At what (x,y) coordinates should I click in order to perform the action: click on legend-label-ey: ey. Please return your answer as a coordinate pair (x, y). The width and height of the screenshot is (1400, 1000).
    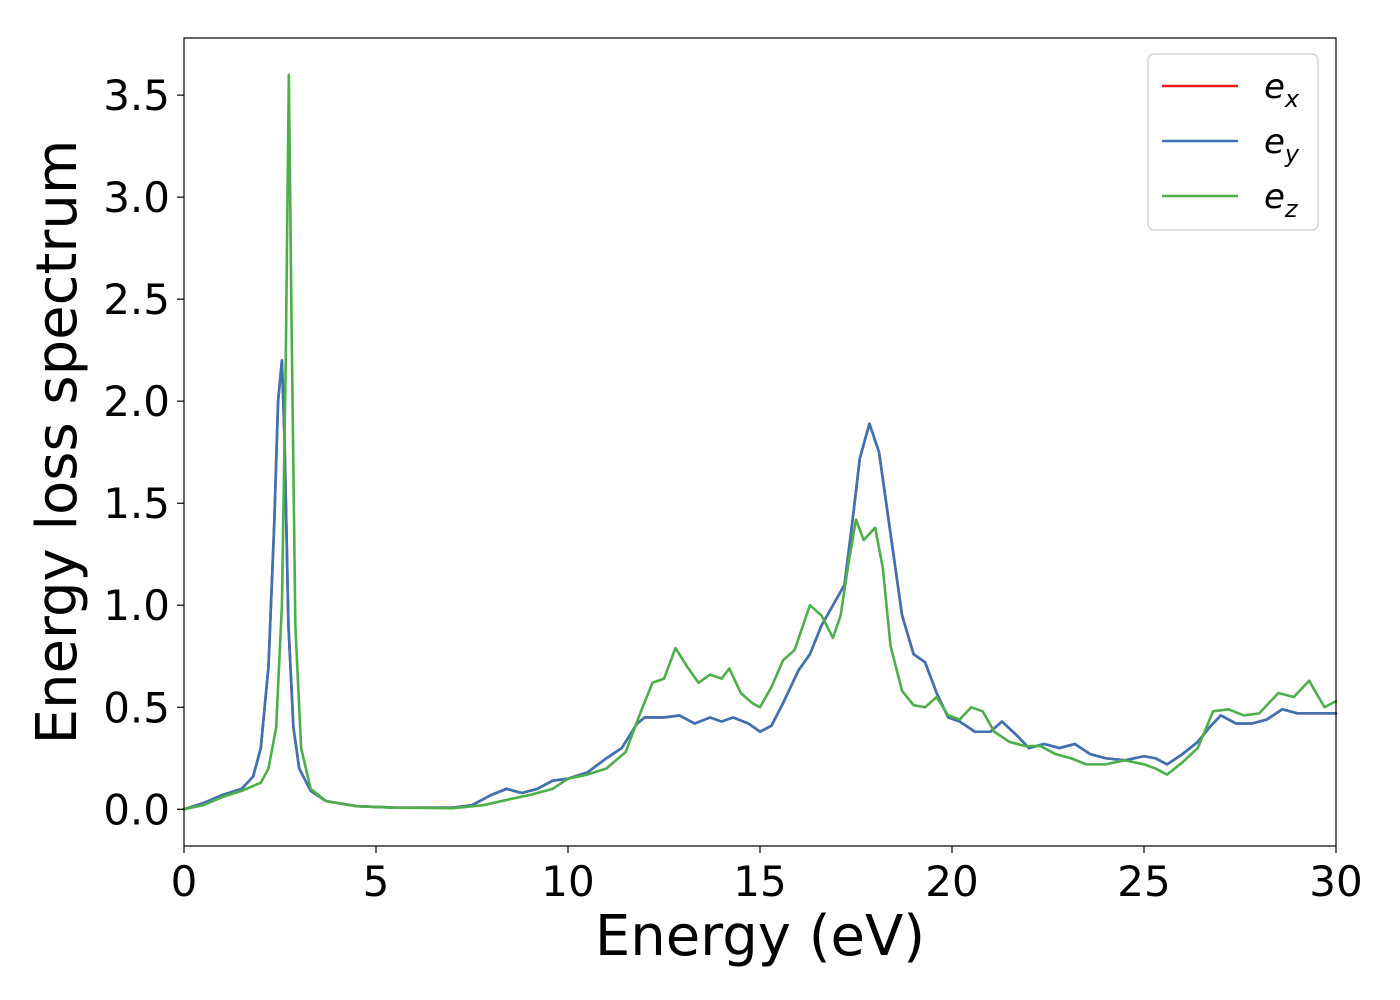
    Looking at the image, I should click on (1282, 145).